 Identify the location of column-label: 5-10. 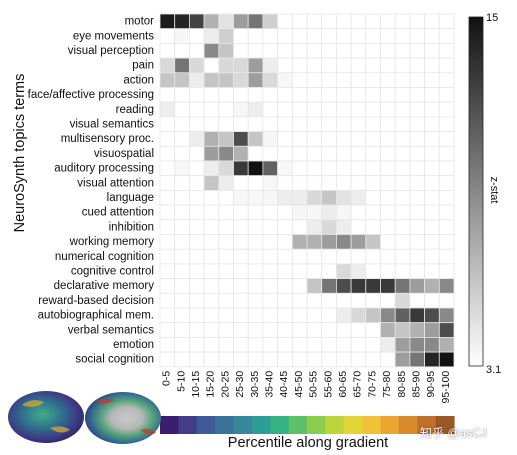
(181, 381).